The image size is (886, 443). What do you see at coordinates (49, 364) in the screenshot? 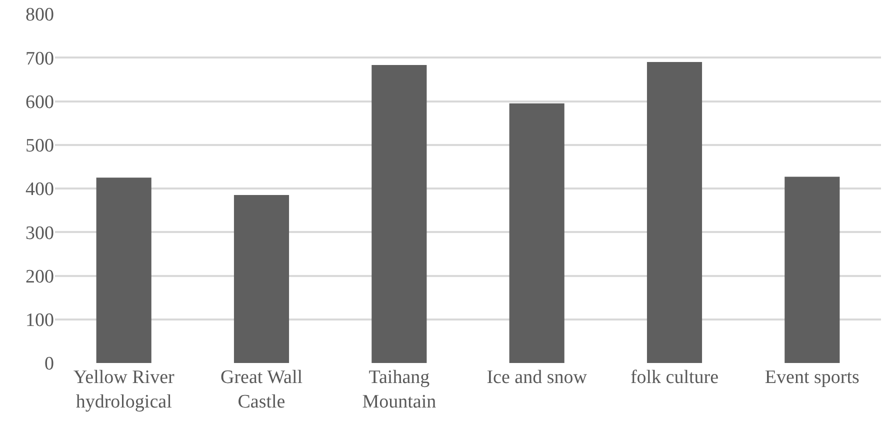
I see `y-tick-label: 0` at bounding box center [49, 364].